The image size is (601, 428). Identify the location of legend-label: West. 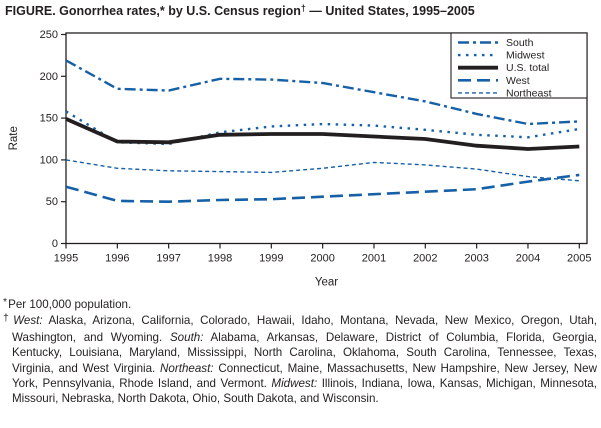
(518, 81).